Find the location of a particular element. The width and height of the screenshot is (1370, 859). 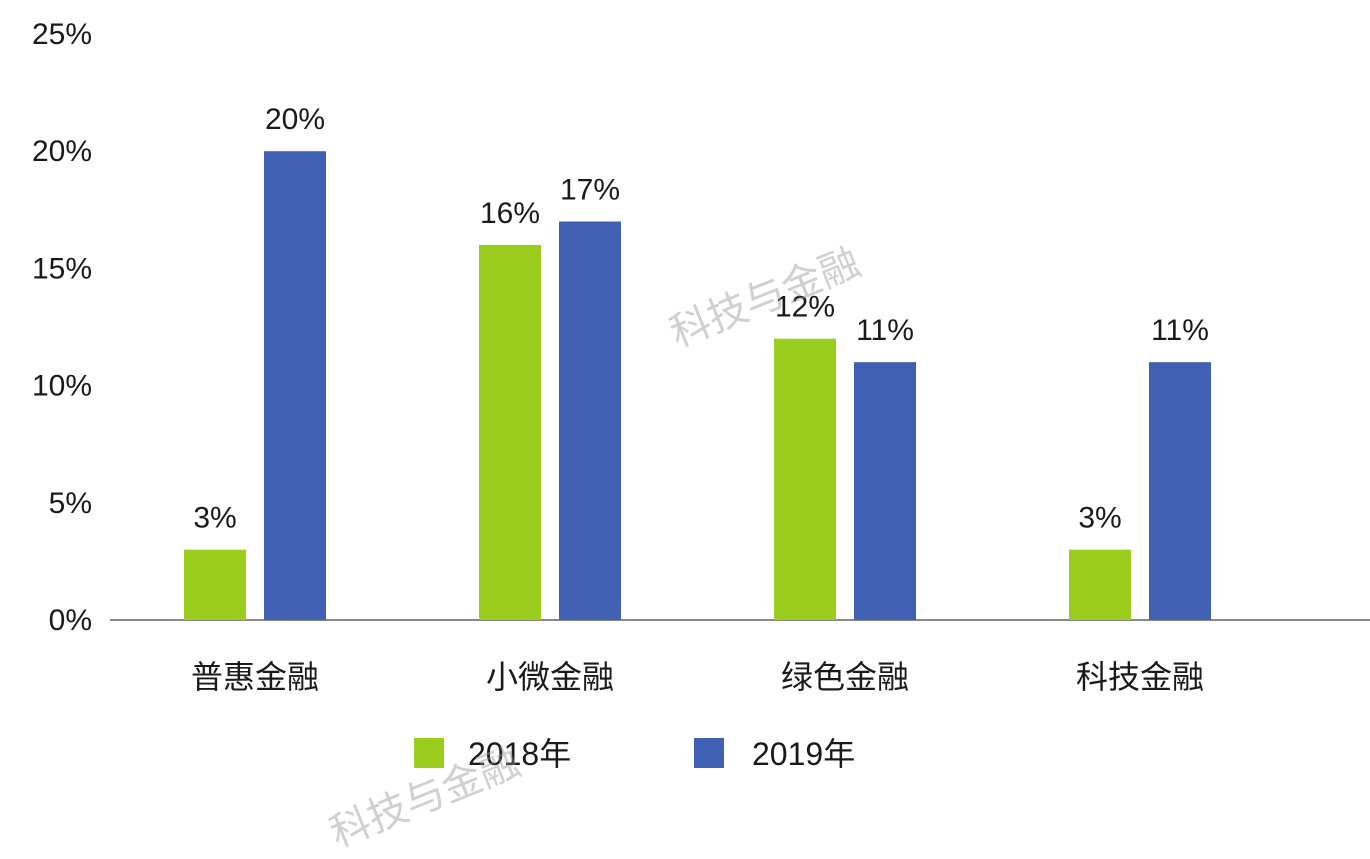

x-tick-label: 小微金融 is located at coordinates (550, 677).